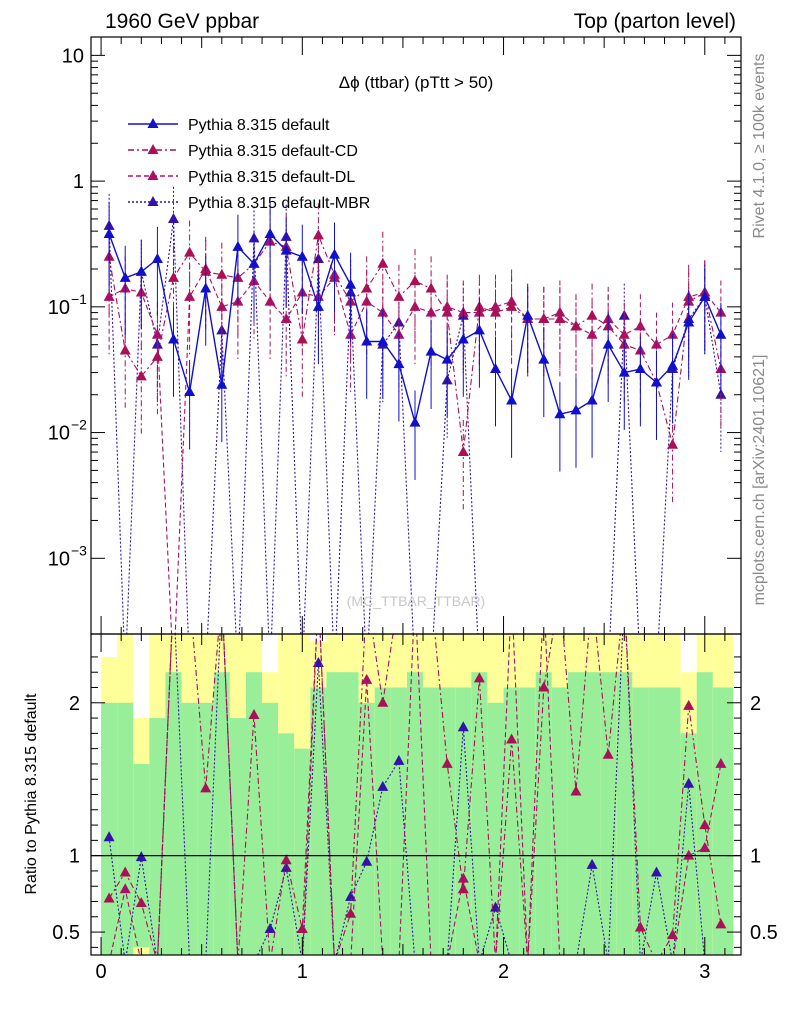 This screenshot has width=786, height=1024. Describe the element at coordinates (79, 425) in the screenshot. I see `y-tick-exponent: −2` at that location.